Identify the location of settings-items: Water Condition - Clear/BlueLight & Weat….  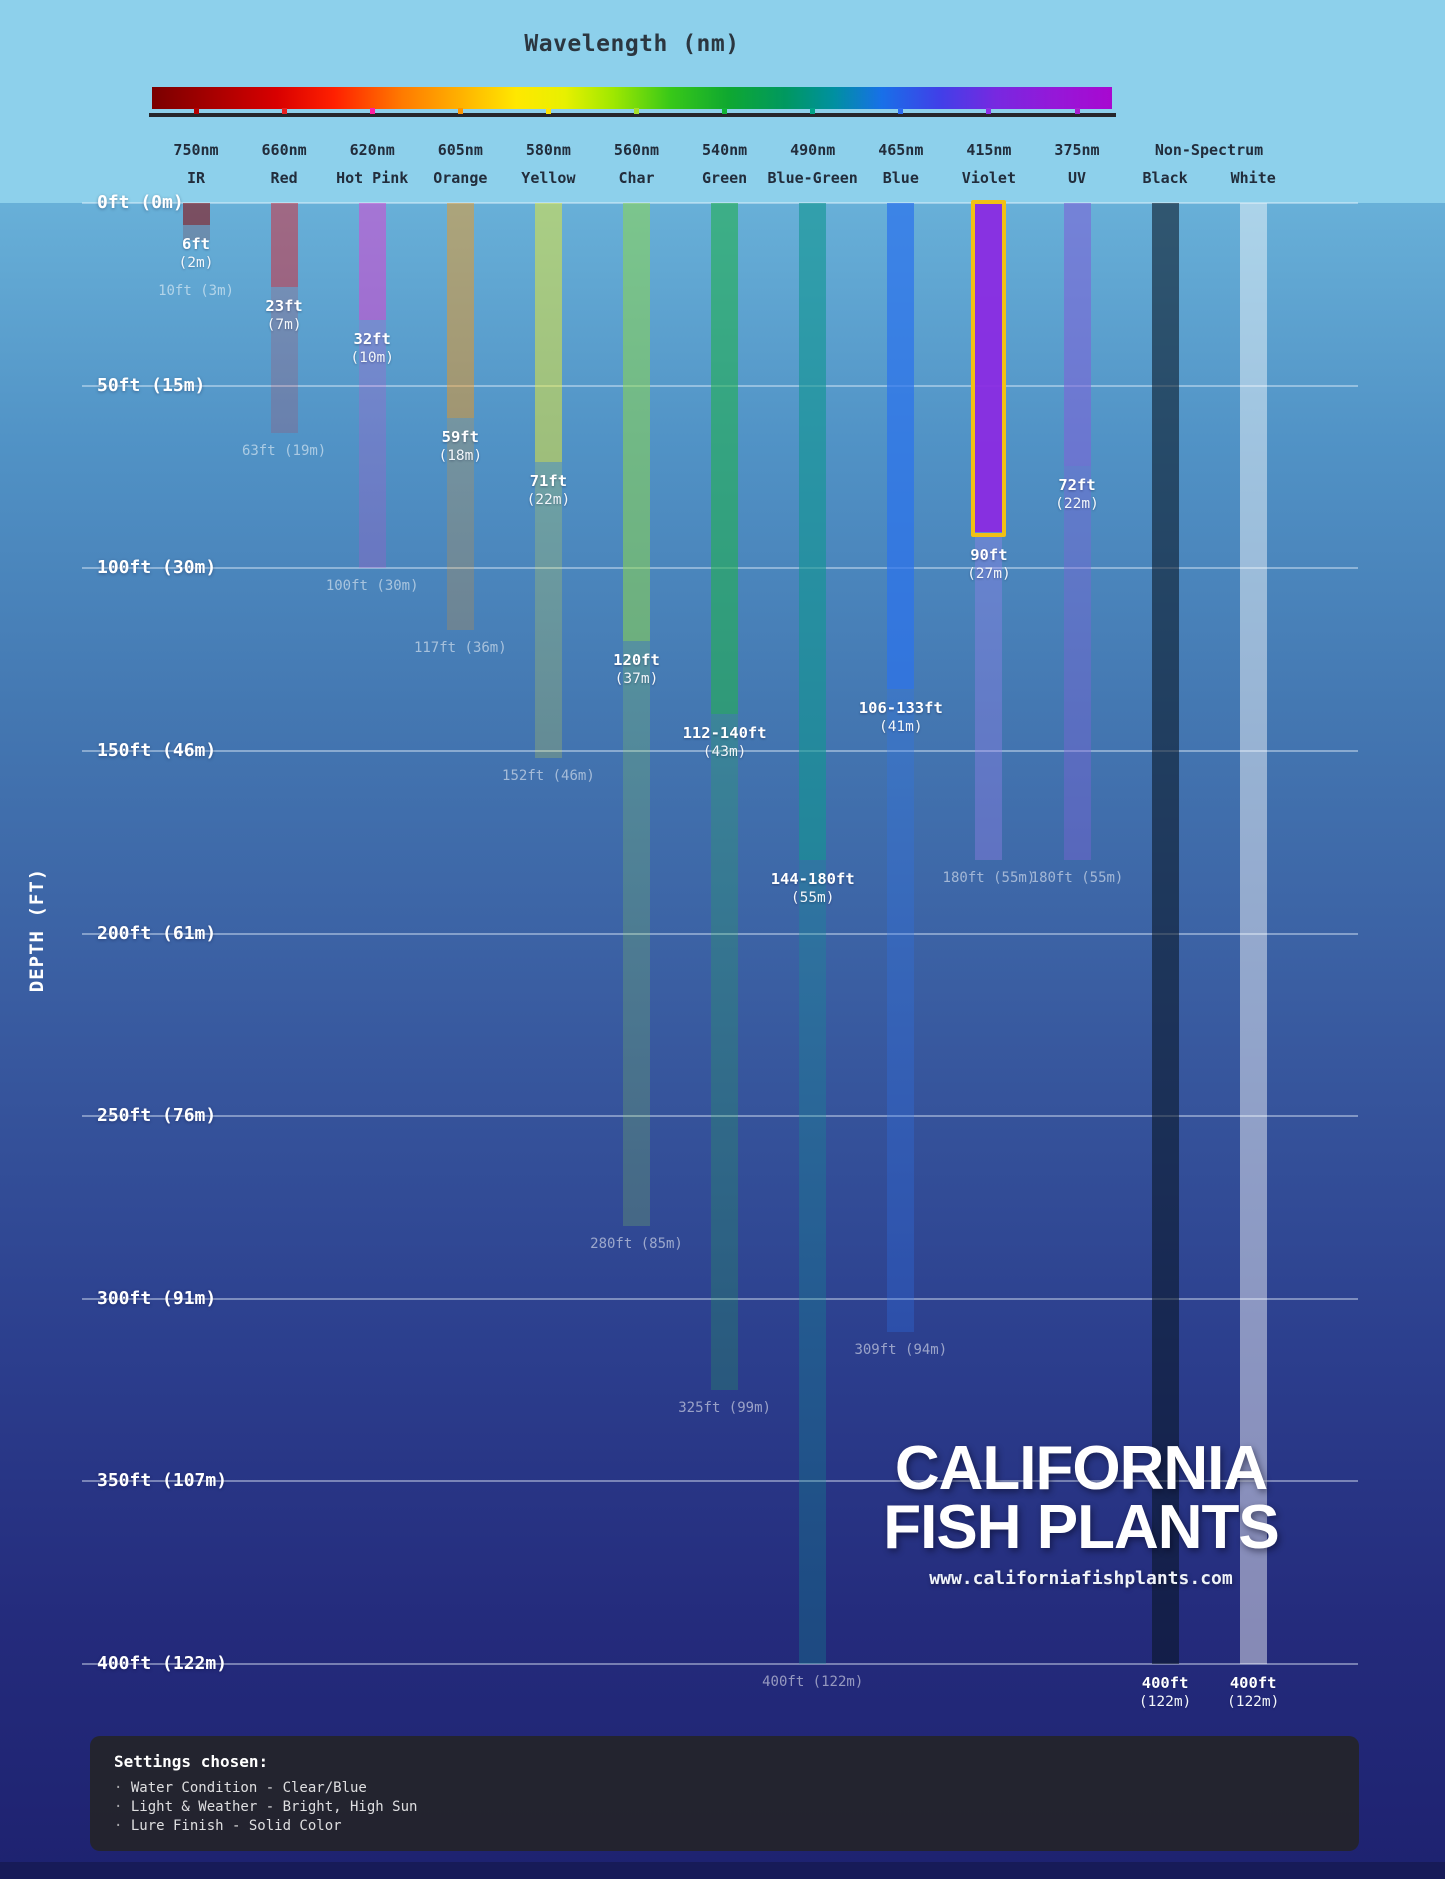
(724, 1807).